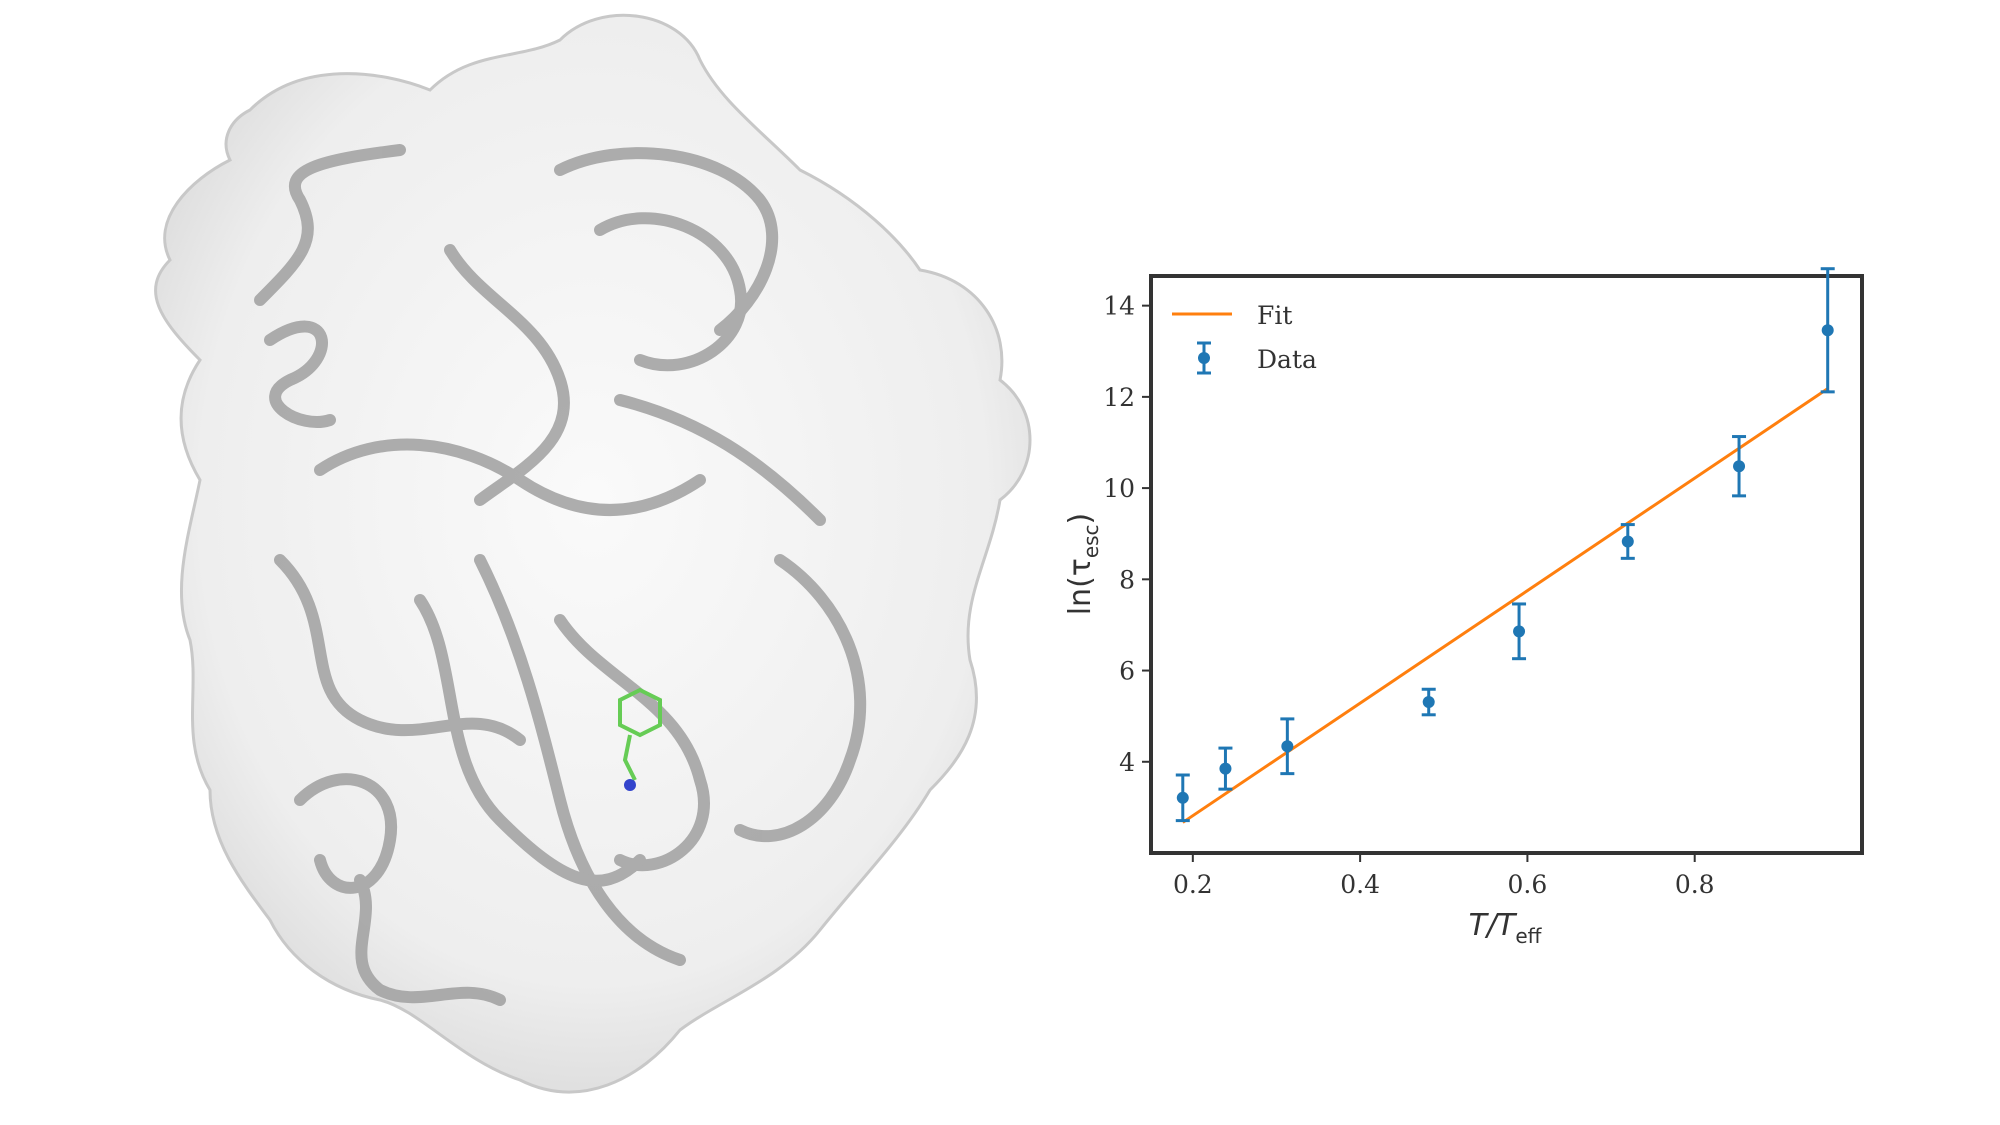 The image size is (2000, 1125). What do you see at coordinates (1119, 306) in the screenshot?
I see `y-tick-label: 14` at bounding box center [1119, 306].